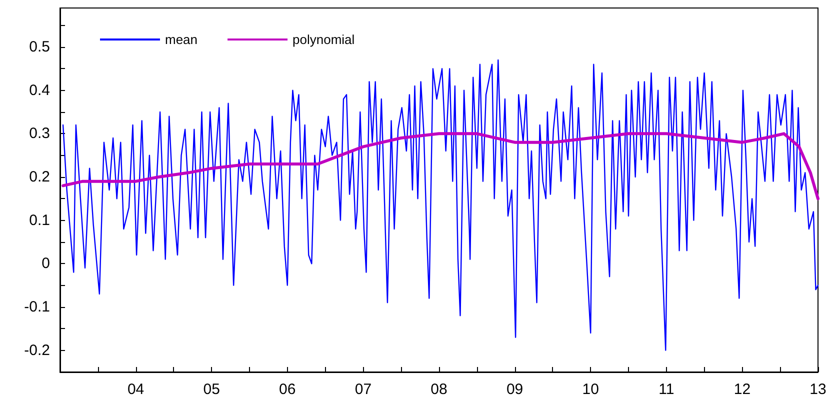 This screenshot has width=830, height=406. Describe the element at coordinates (439, 389) in the screenshot. I see `x-tick-label: 08` at that location.